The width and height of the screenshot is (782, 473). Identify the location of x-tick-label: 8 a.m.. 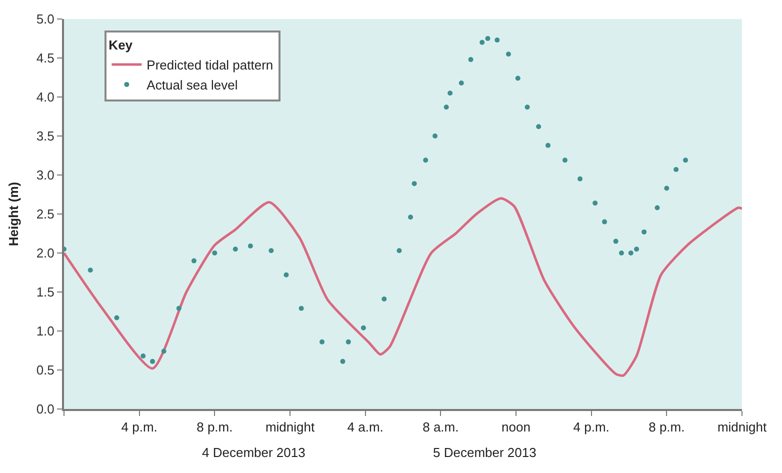
(440, 427).